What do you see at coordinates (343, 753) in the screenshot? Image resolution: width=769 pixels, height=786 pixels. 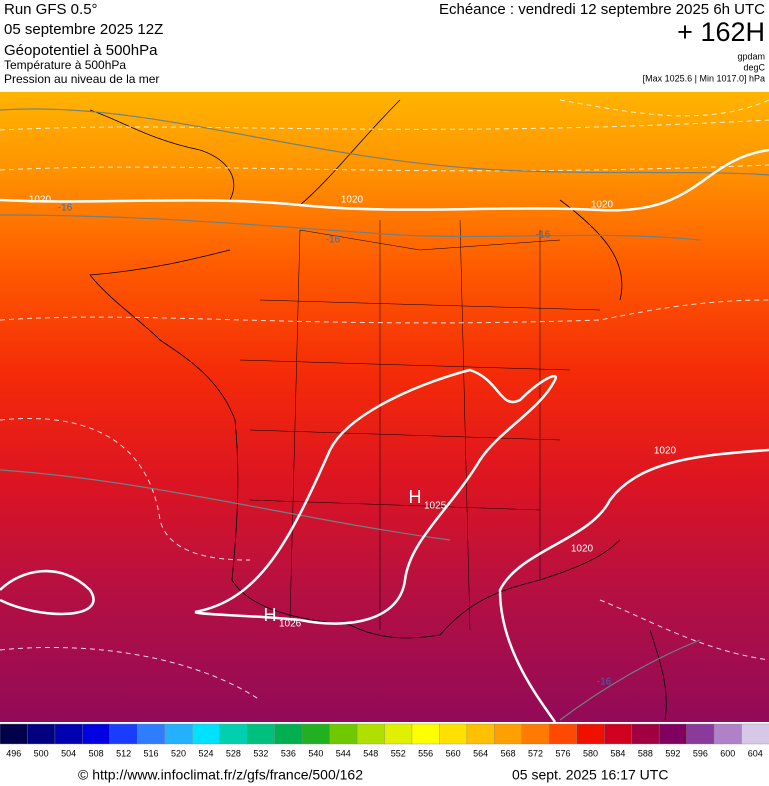 I see `colorbar-label: 544` at bounding box center [343, 753].